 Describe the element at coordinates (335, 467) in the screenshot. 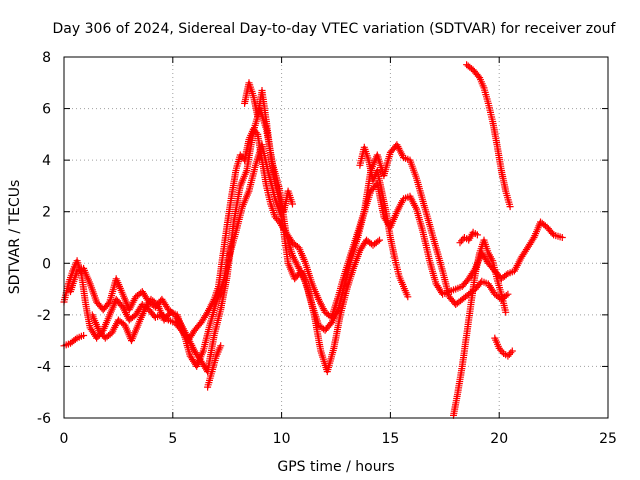

I see `x-axis-label: GPS time / hours` at that location.